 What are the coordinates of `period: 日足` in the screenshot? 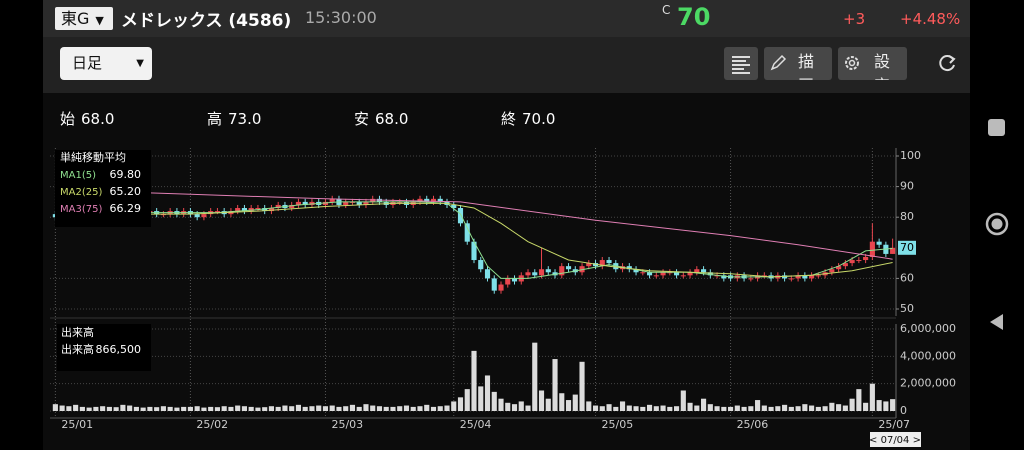 It's located at (87, 63).